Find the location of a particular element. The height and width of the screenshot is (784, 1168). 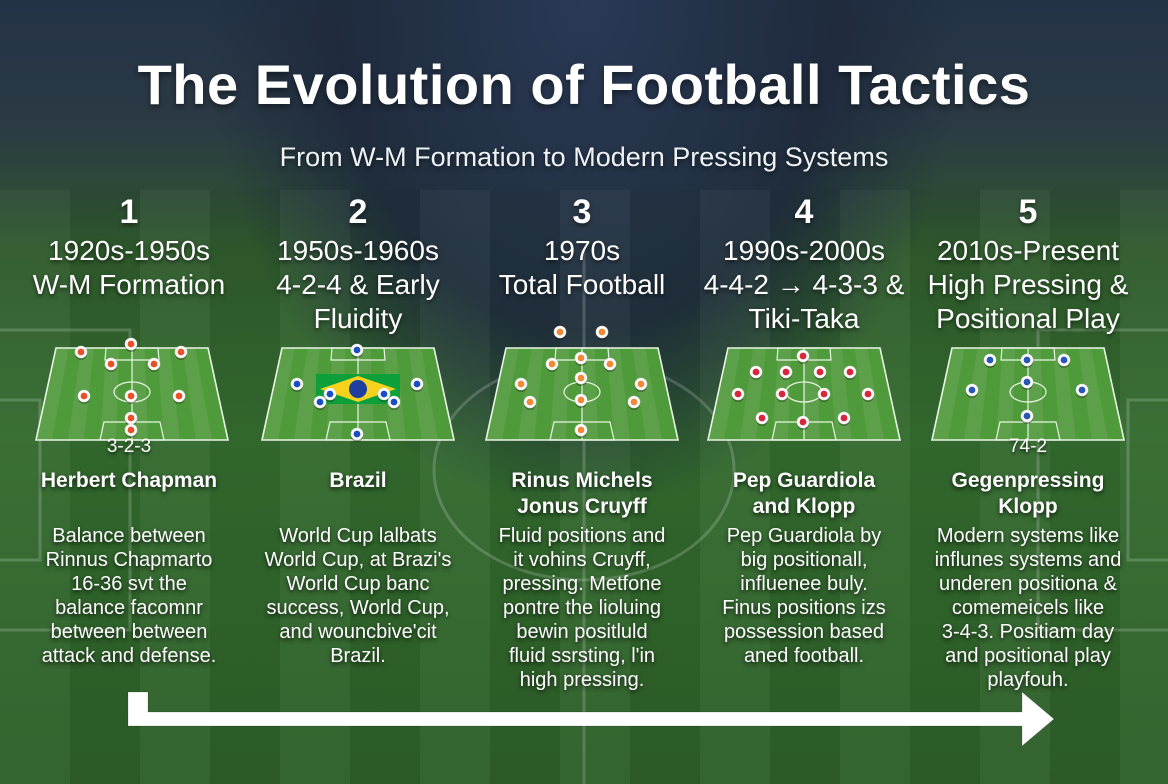

description-line: success, World Cup, is located at coordinates (358, 608).